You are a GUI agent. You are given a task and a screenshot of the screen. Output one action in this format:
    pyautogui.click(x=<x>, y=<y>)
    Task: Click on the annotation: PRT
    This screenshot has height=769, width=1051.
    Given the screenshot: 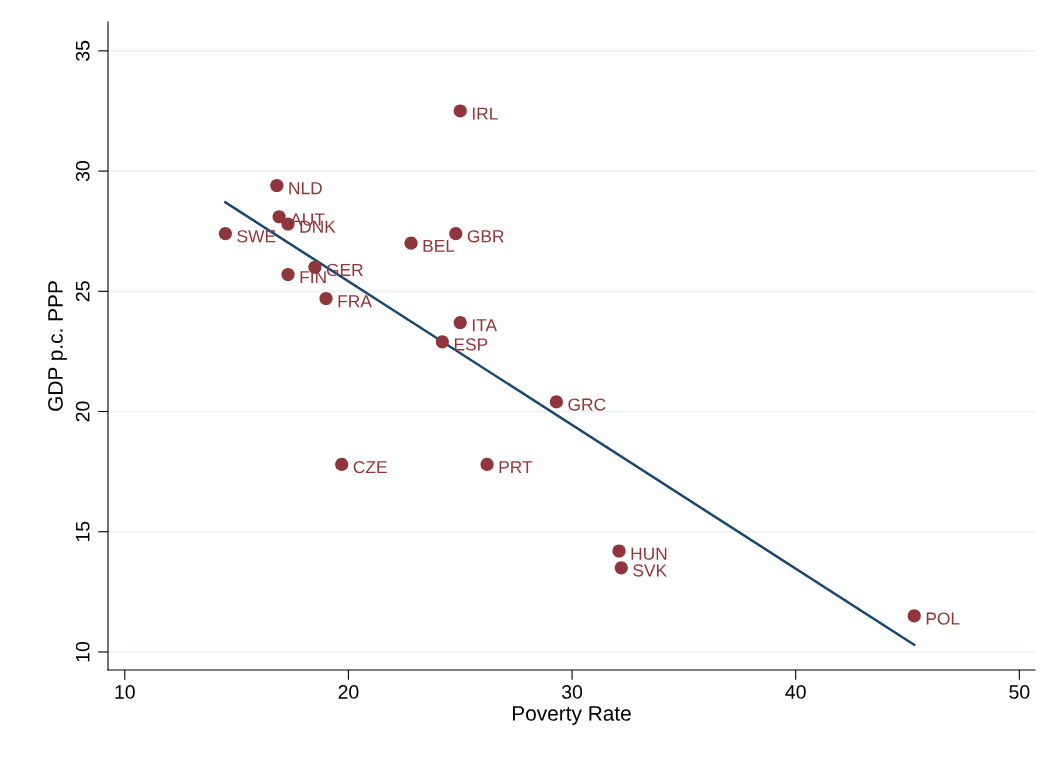 What is the action you would take?
    pyautogui.click(x=516, y=467)
    